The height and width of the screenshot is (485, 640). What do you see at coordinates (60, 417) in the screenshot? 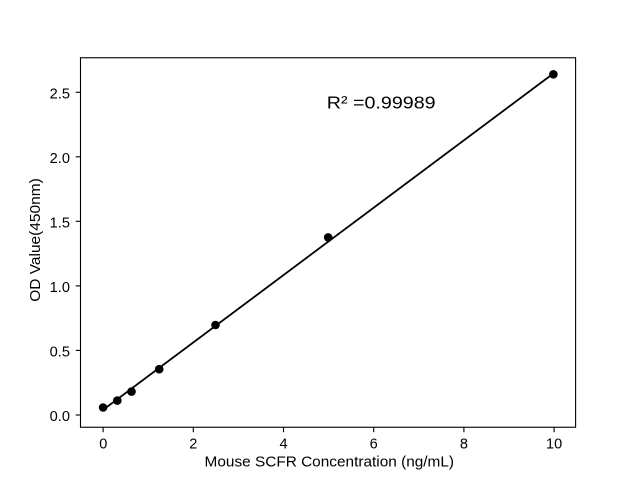
I see `svg-text: 0.0` at bounding box center [60, 417].